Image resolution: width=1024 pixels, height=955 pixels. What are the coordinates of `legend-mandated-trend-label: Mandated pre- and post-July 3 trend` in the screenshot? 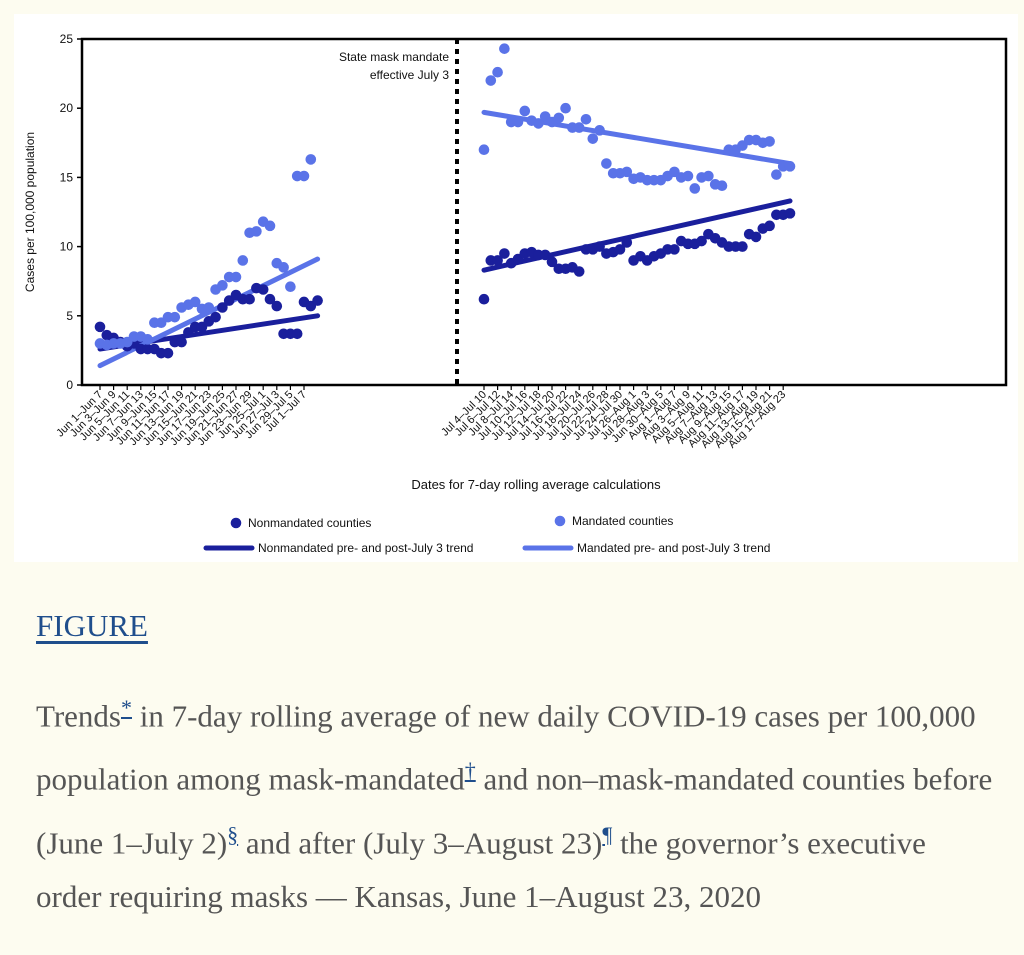 It's located at (673, 548).